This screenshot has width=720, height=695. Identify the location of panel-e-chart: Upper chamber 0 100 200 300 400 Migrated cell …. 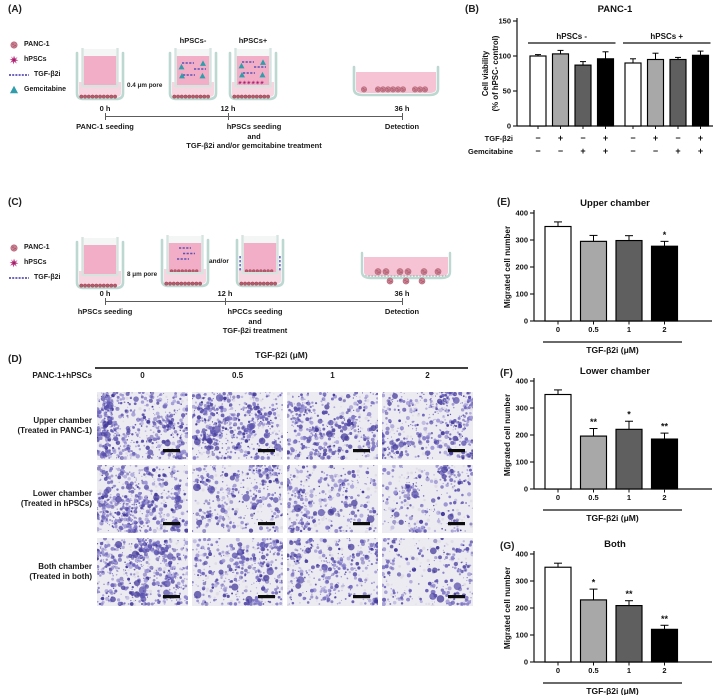
(595, 277).